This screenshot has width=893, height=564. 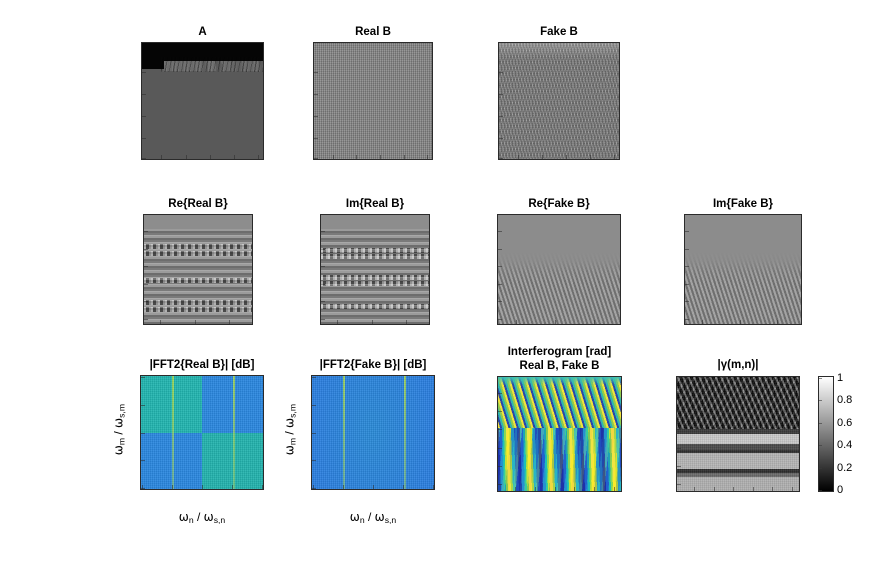 What do you see at coordinates (198, 222) in the screenshot?
I see `panel-re-real-b-flat-top` at bounding box center [198, 222].